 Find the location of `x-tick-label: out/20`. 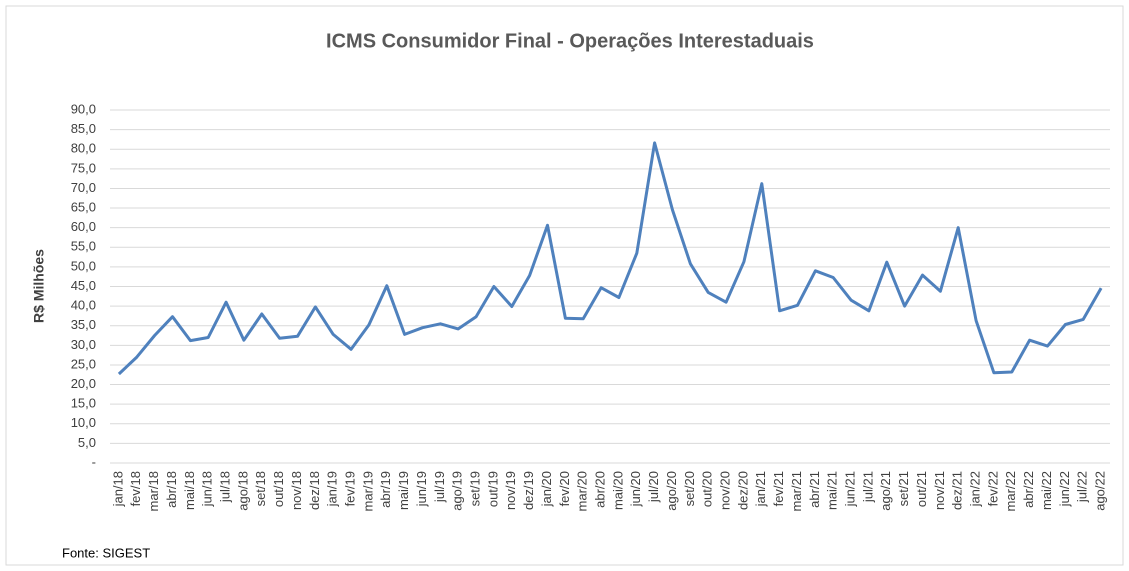

x-tick-label: out/20 is located at coordinates (707, 489).